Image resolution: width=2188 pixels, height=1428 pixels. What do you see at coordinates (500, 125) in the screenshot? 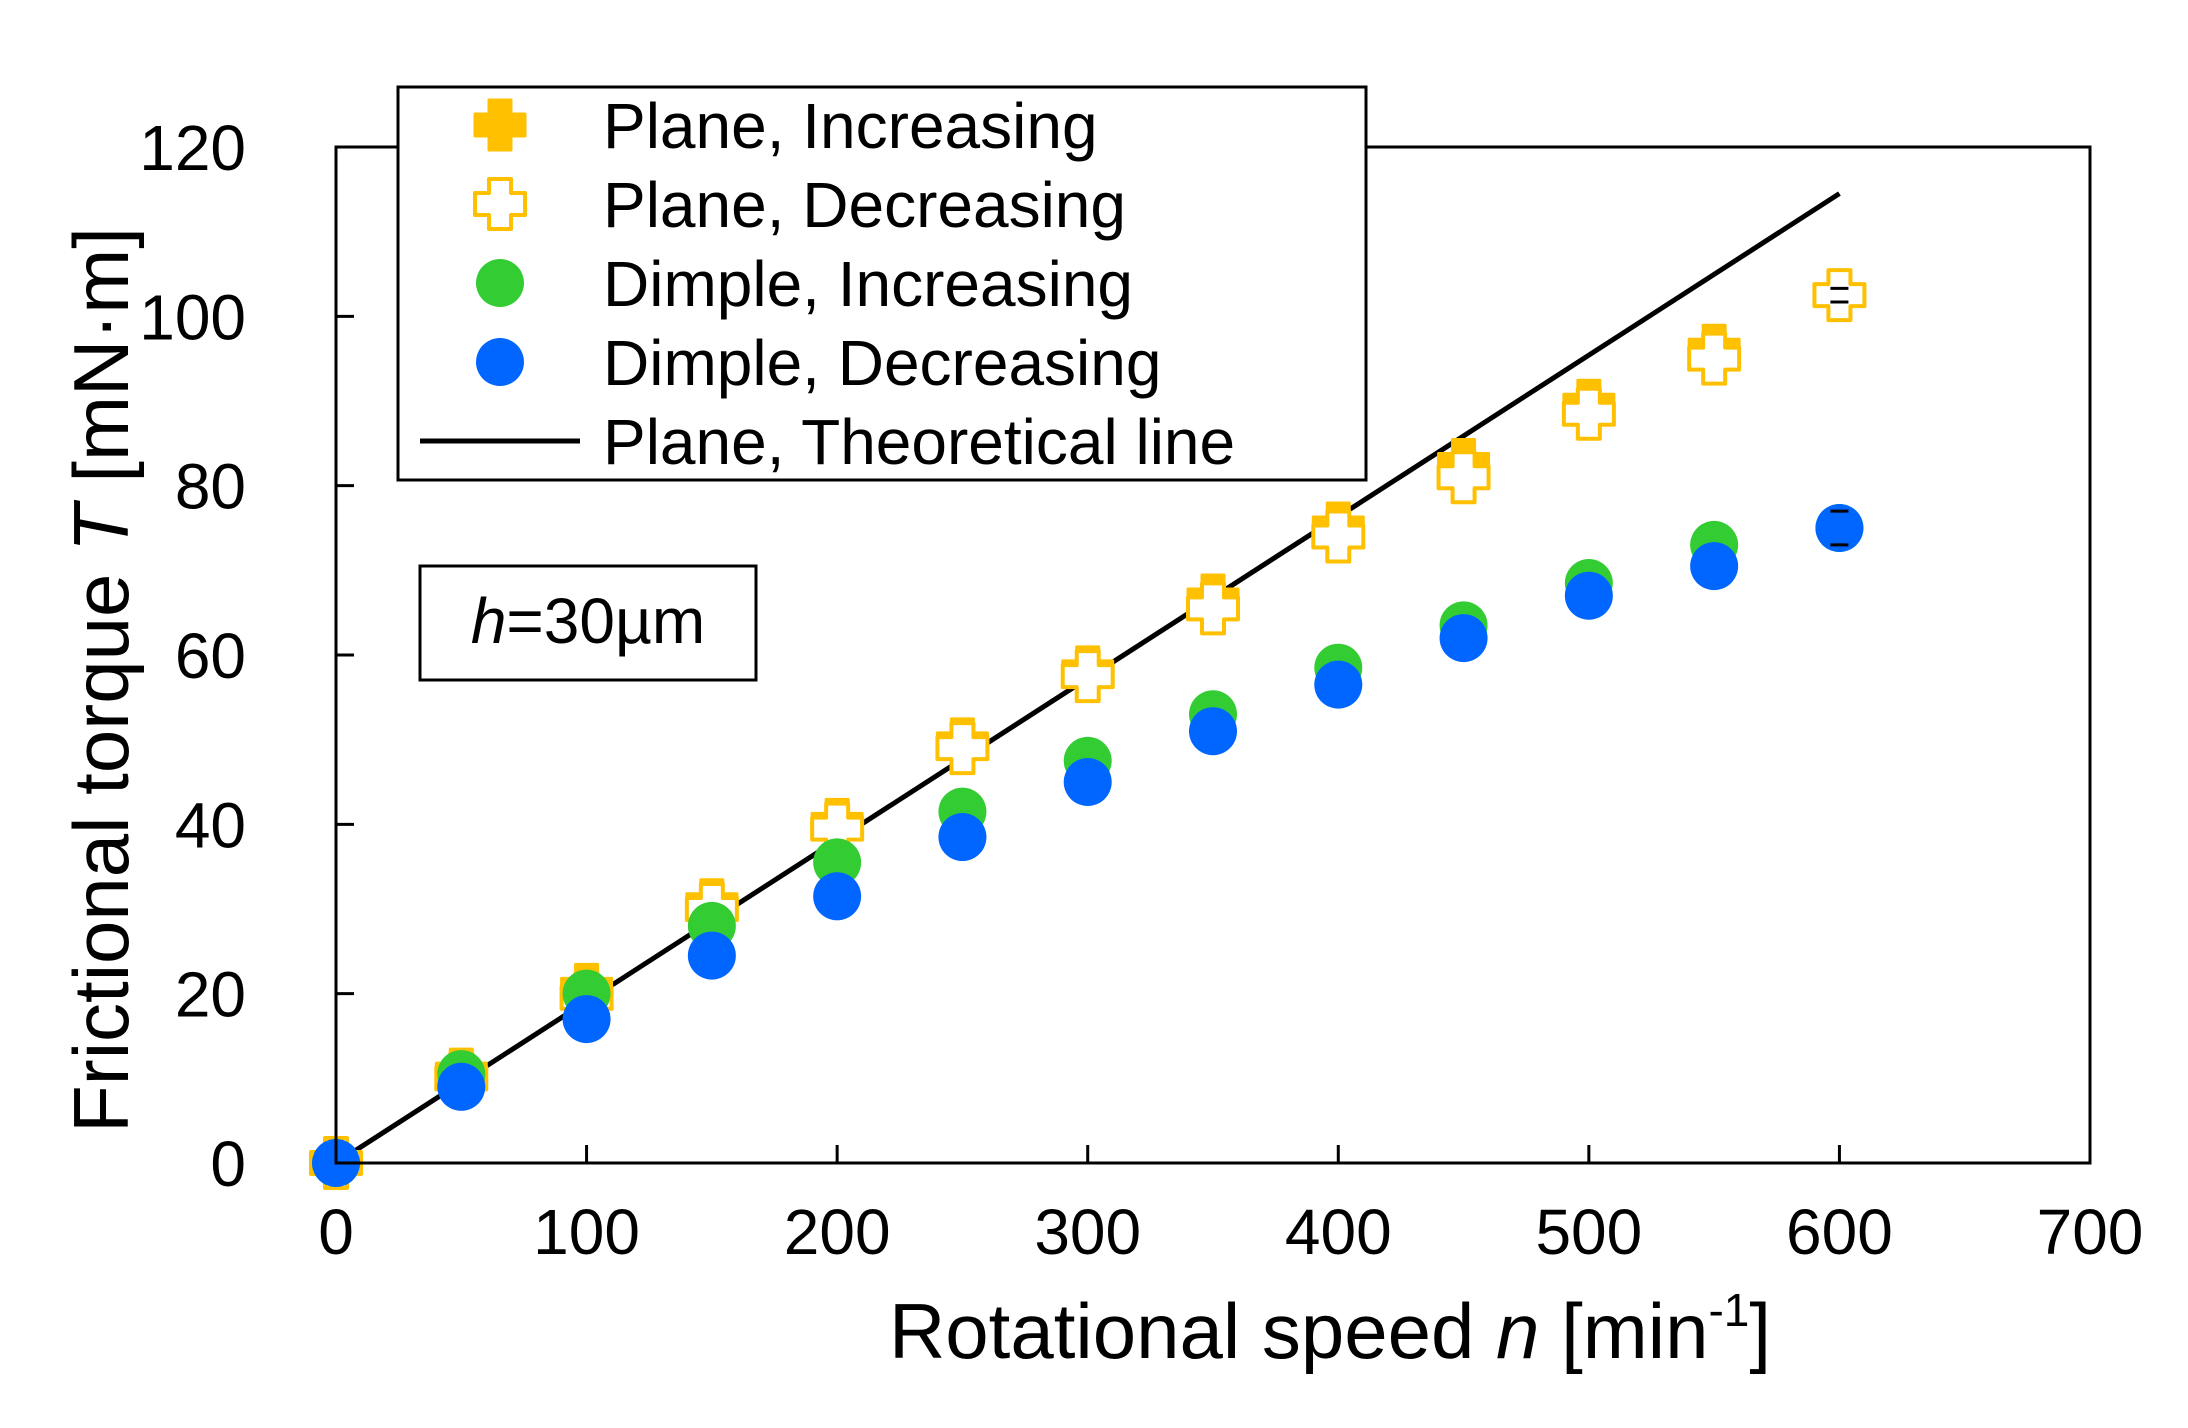
I see `legend-symbol-plane-increasing` at bounding box center [500, 125].